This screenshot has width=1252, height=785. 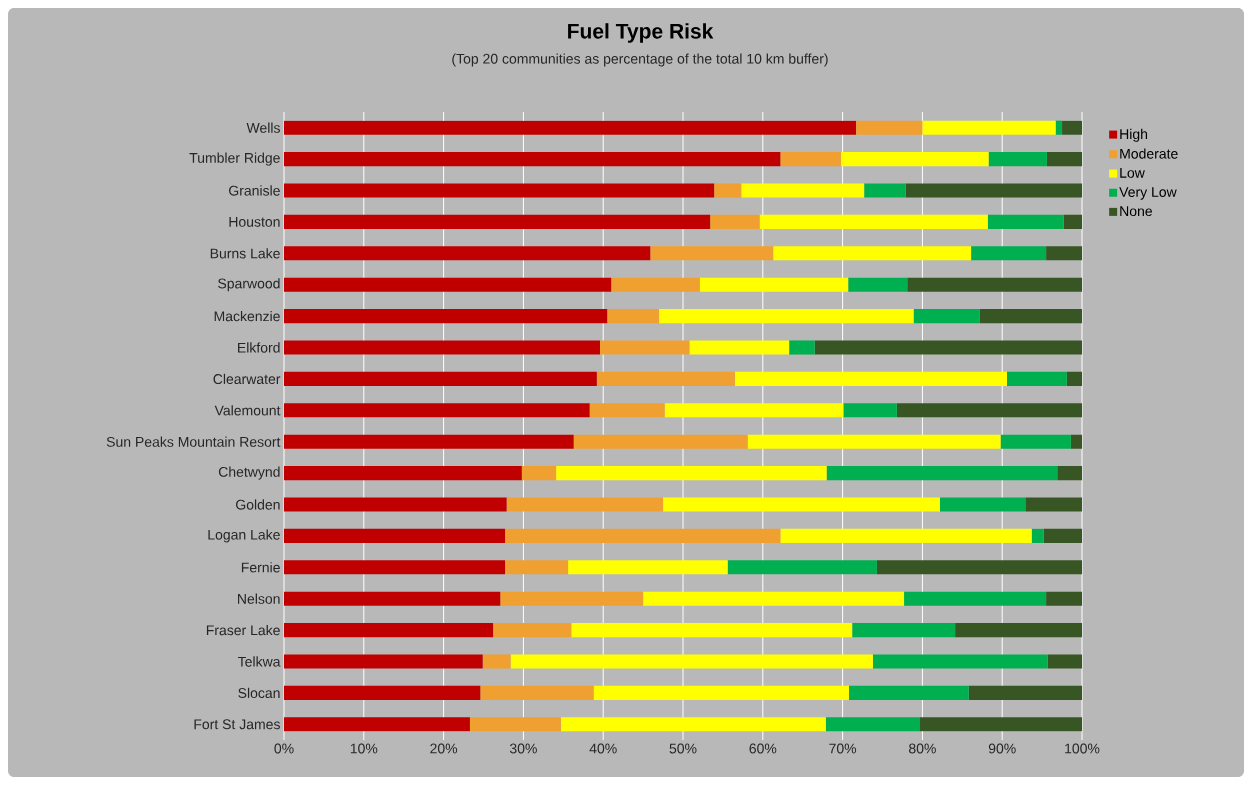 What do you see at coordinates (763, 748) in the screenshot?
I see `x-tick-label: 60%` at bounding box center [763, 748].